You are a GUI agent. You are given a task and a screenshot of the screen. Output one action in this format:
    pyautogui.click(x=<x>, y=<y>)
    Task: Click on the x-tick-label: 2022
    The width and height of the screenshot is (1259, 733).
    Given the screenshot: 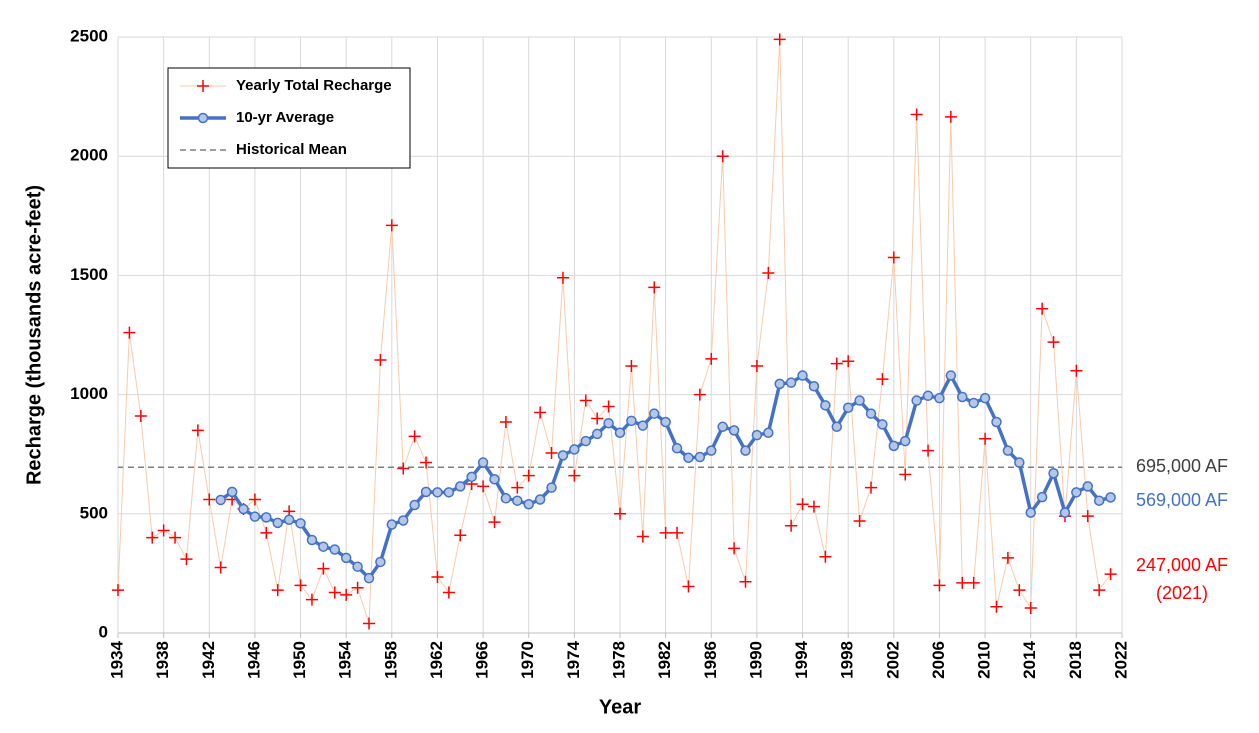 What is the action you would take?
    pyautogui.click(x=1120, y=660)
    